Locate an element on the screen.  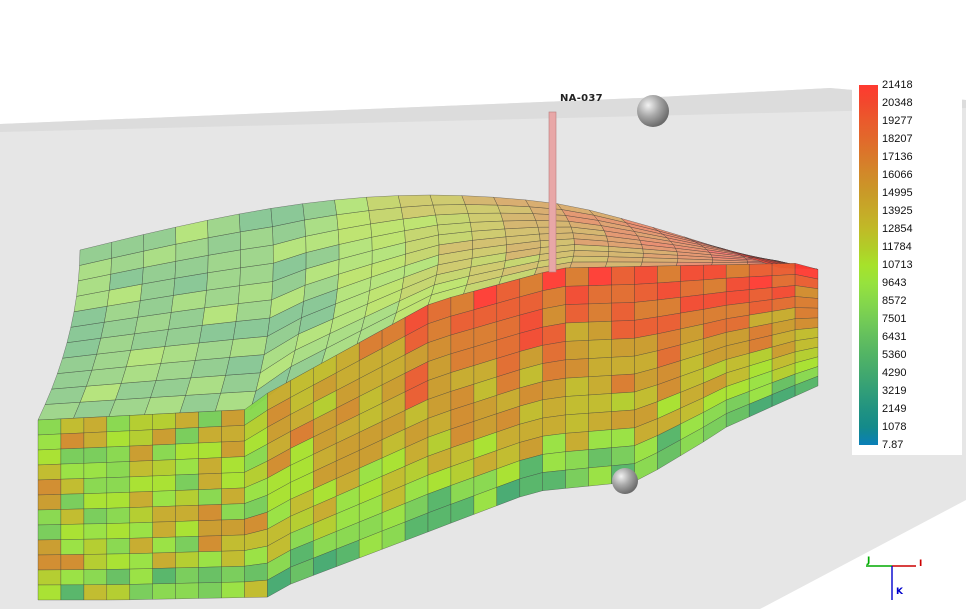
legend-label: 5360 is located at coordinates (894, 355).